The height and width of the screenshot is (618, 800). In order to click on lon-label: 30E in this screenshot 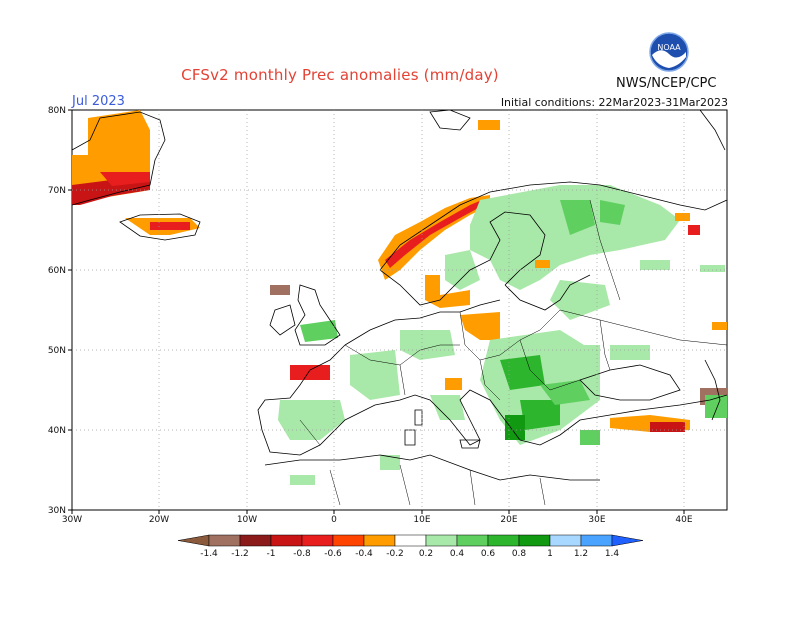, I will do `click(596, 520)`.